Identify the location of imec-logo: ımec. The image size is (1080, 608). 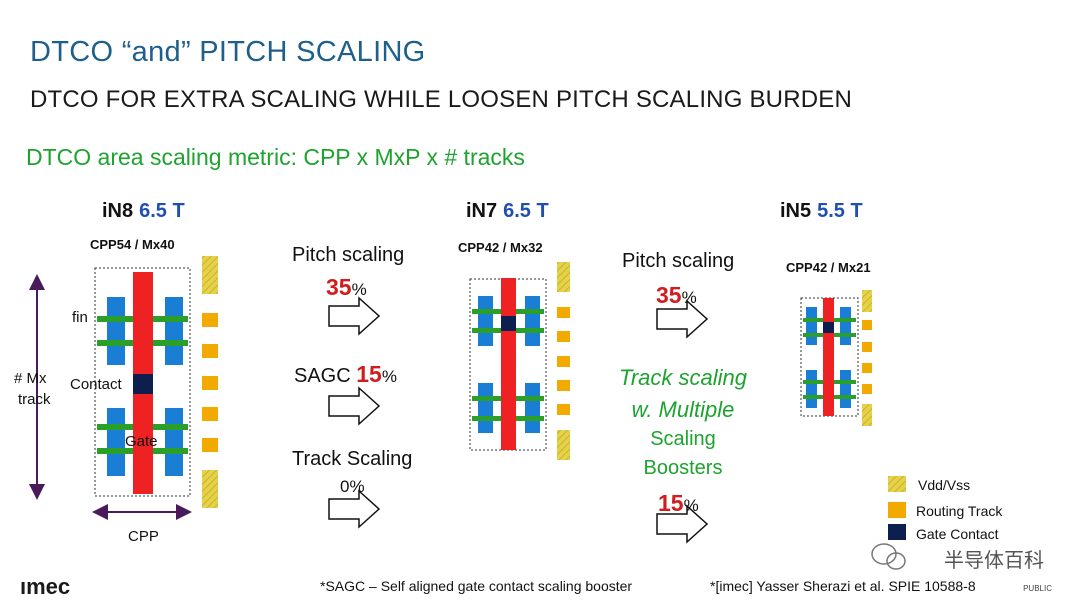
(45, 586).